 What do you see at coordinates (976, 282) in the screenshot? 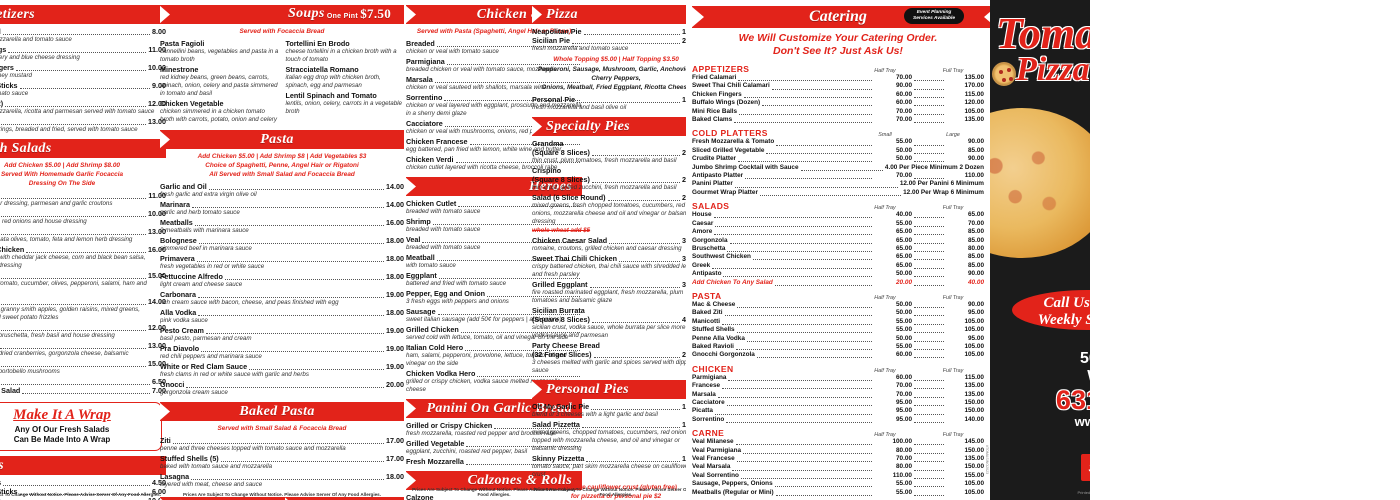
I see `item-price-full: 40.00` at bounding box center [976, 282].